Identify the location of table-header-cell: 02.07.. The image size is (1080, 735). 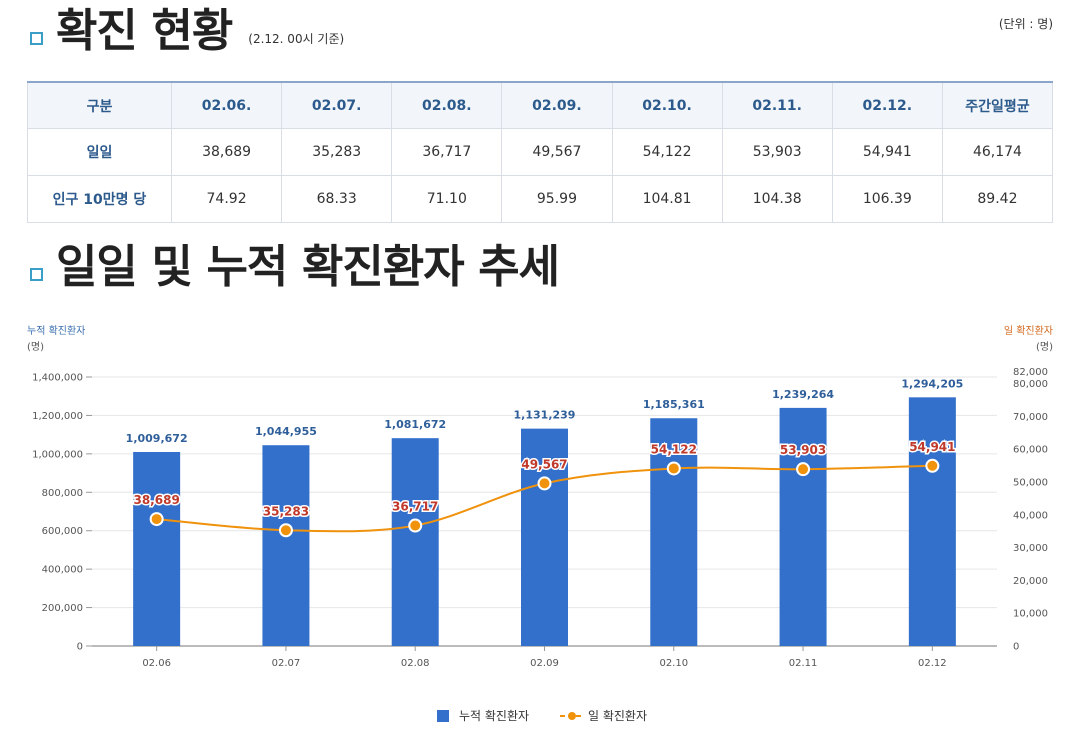
(337, 105).